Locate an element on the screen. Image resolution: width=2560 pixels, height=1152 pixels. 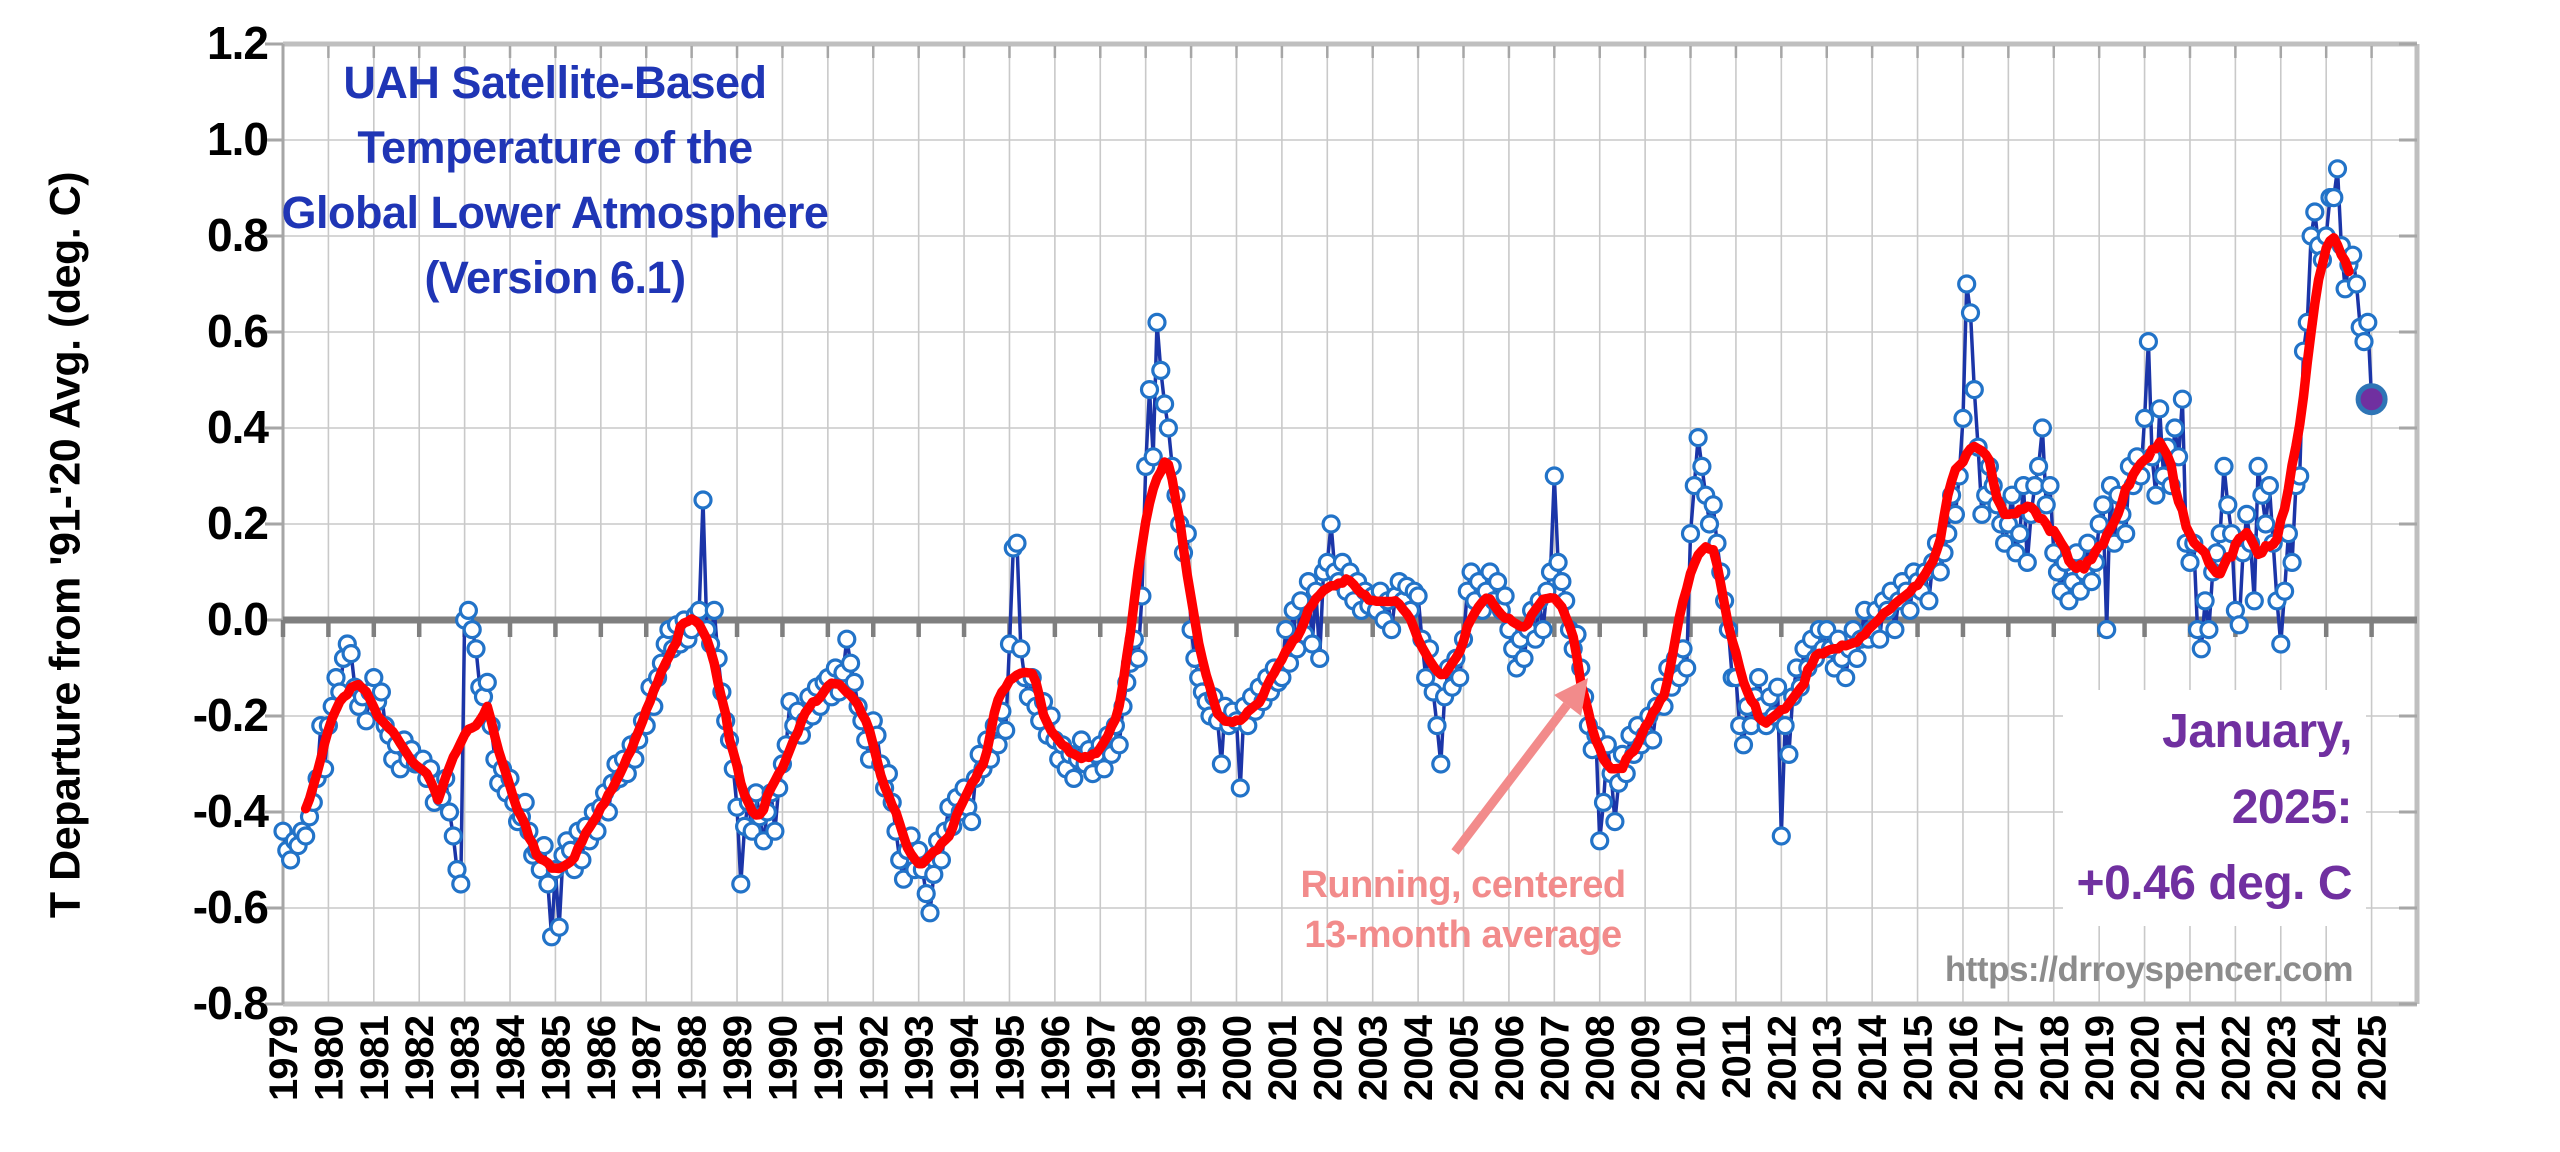
svg-text: 2015 is located at coordinates (1919, 1058).